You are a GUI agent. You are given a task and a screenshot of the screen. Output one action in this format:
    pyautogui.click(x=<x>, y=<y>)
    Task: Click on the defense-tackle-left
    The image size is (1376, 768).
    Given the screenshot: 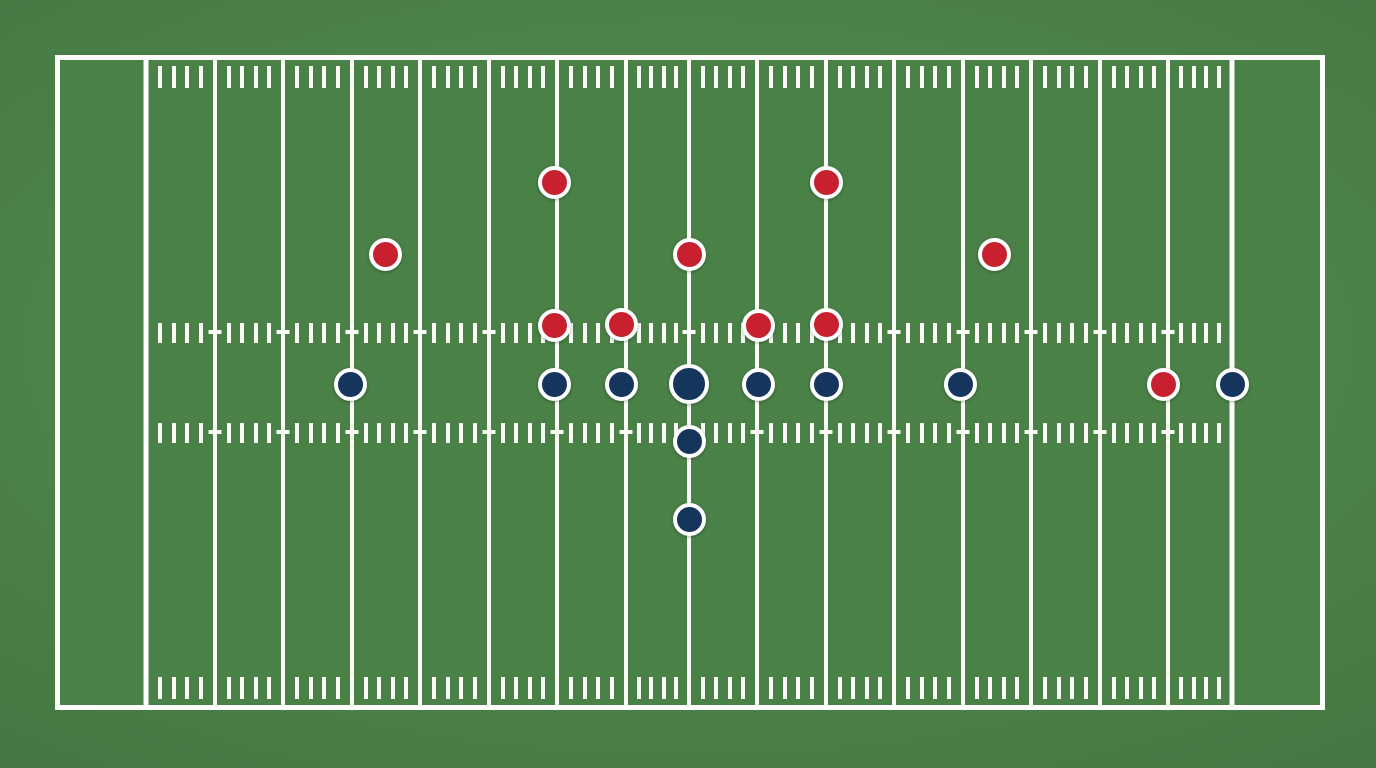 What is the action you would take?
    pyautogui.click(x=621, y=384)
    